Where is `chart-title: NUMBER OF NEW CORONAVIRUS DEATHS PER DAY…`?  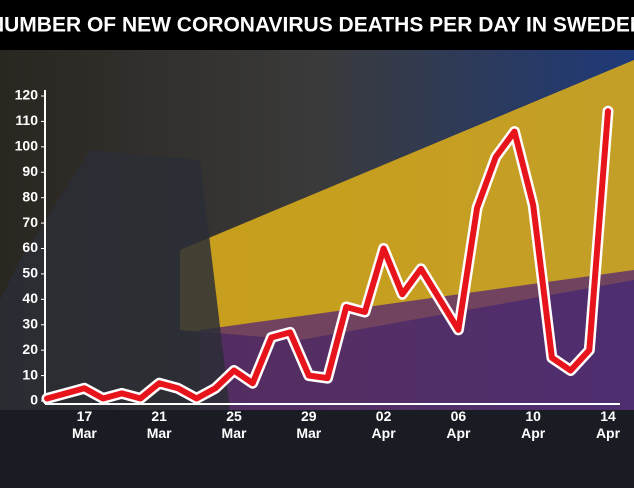 chart-title: NUMBER OF NEW CORONAVIRUS DEATHS PER DAY… is located at coordinates (317, 25).